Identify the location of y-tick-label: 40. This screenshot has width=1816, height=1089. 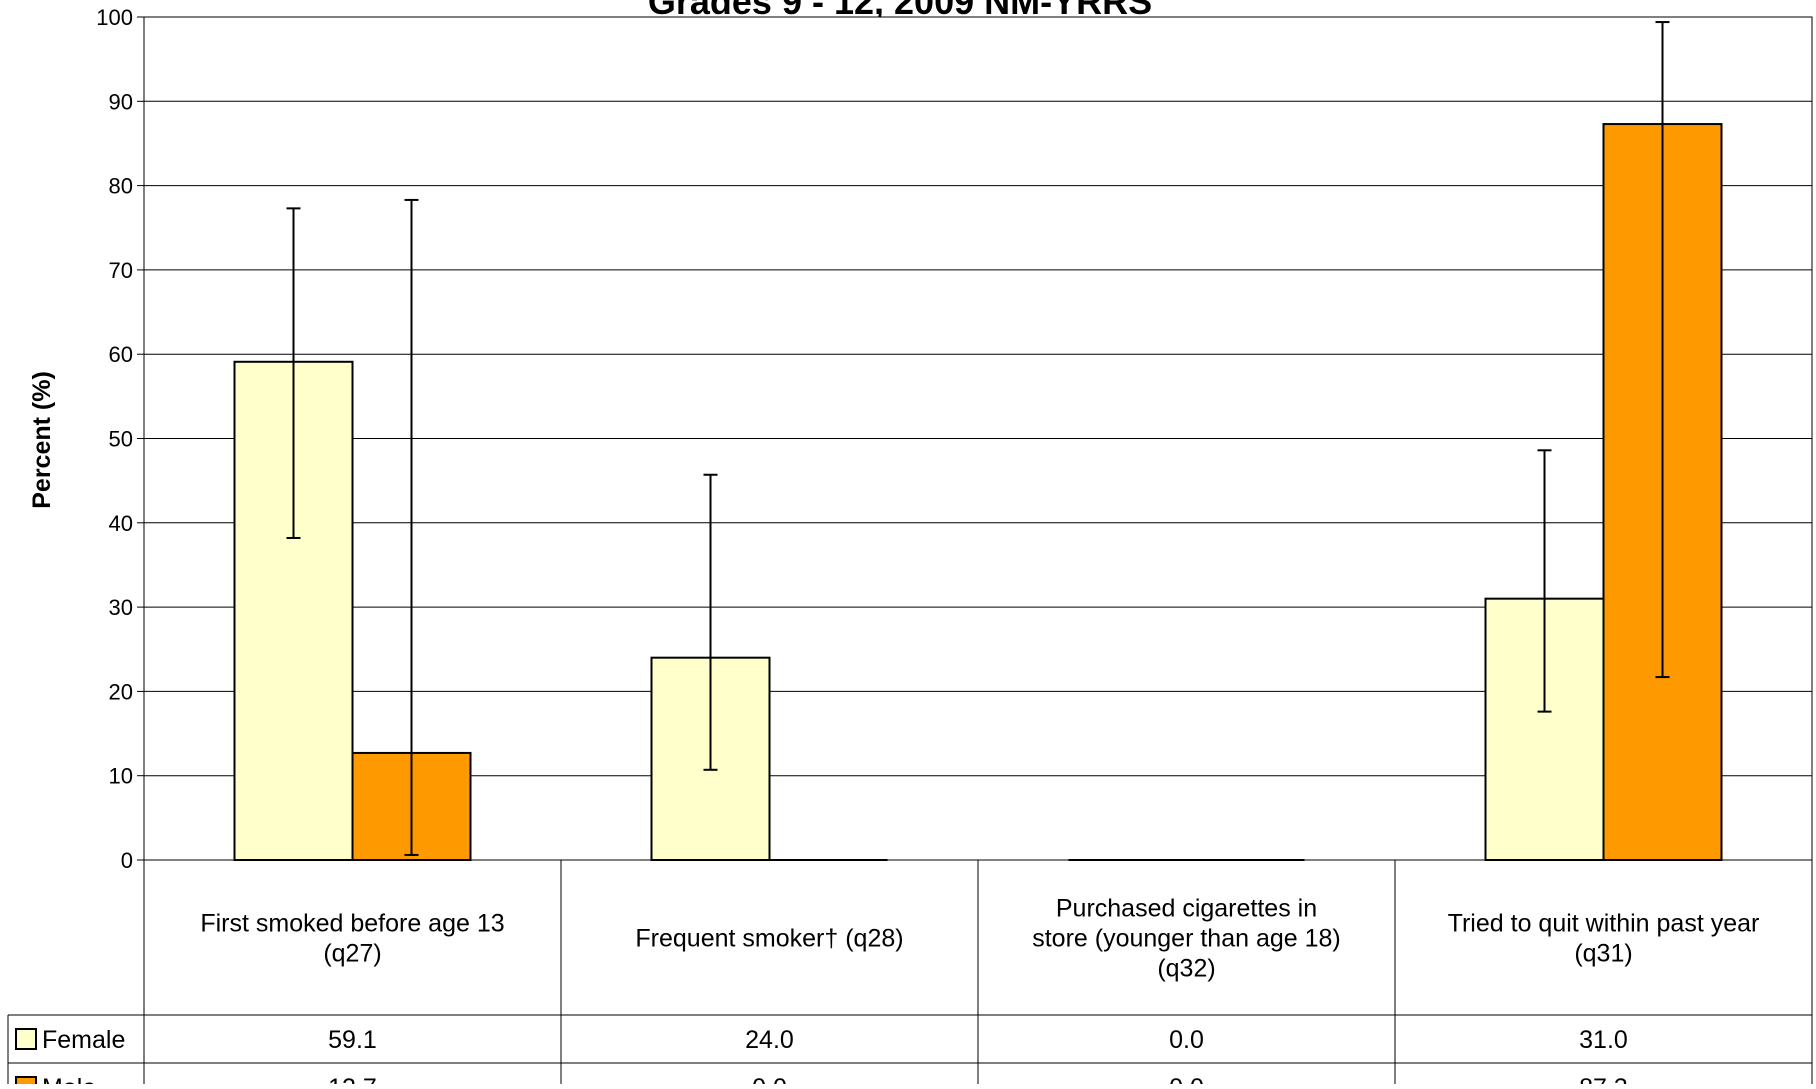
(121, 523).